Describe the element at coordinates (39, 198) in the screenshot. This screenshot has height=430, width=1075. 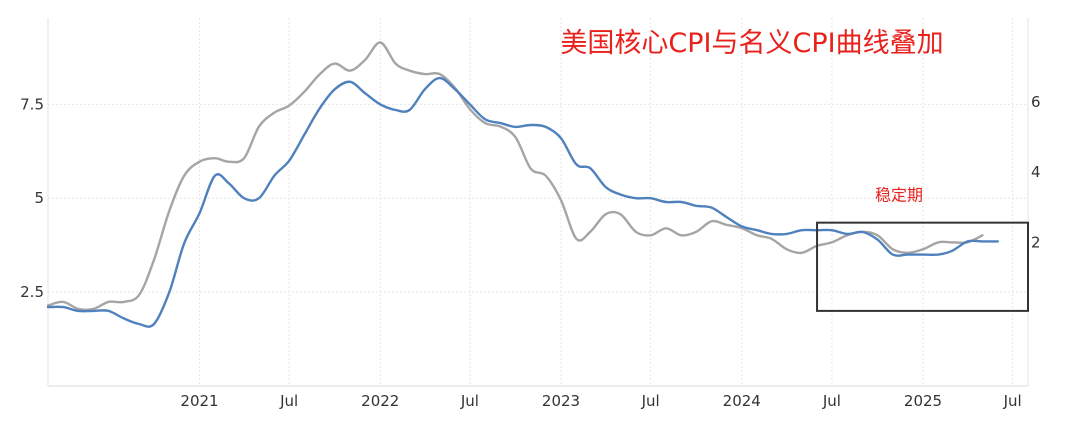
I see `left-y-tick-label: 5` at that location.